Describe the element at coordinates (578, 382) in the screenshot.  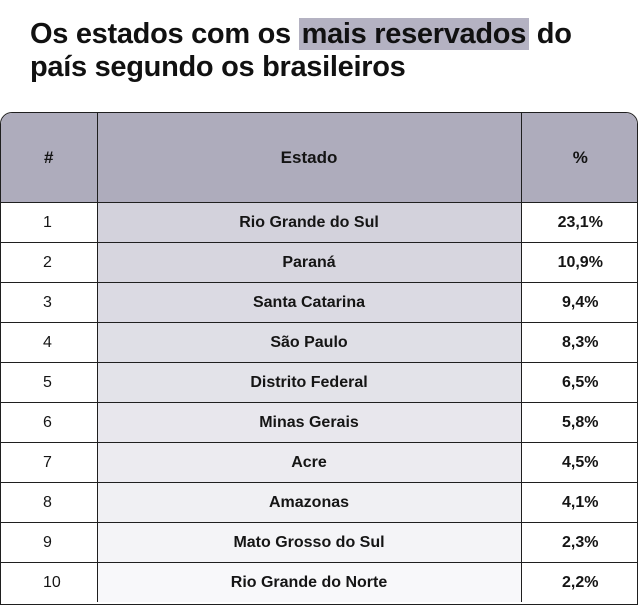
I see `percent-cell: 6,5%` at that location.